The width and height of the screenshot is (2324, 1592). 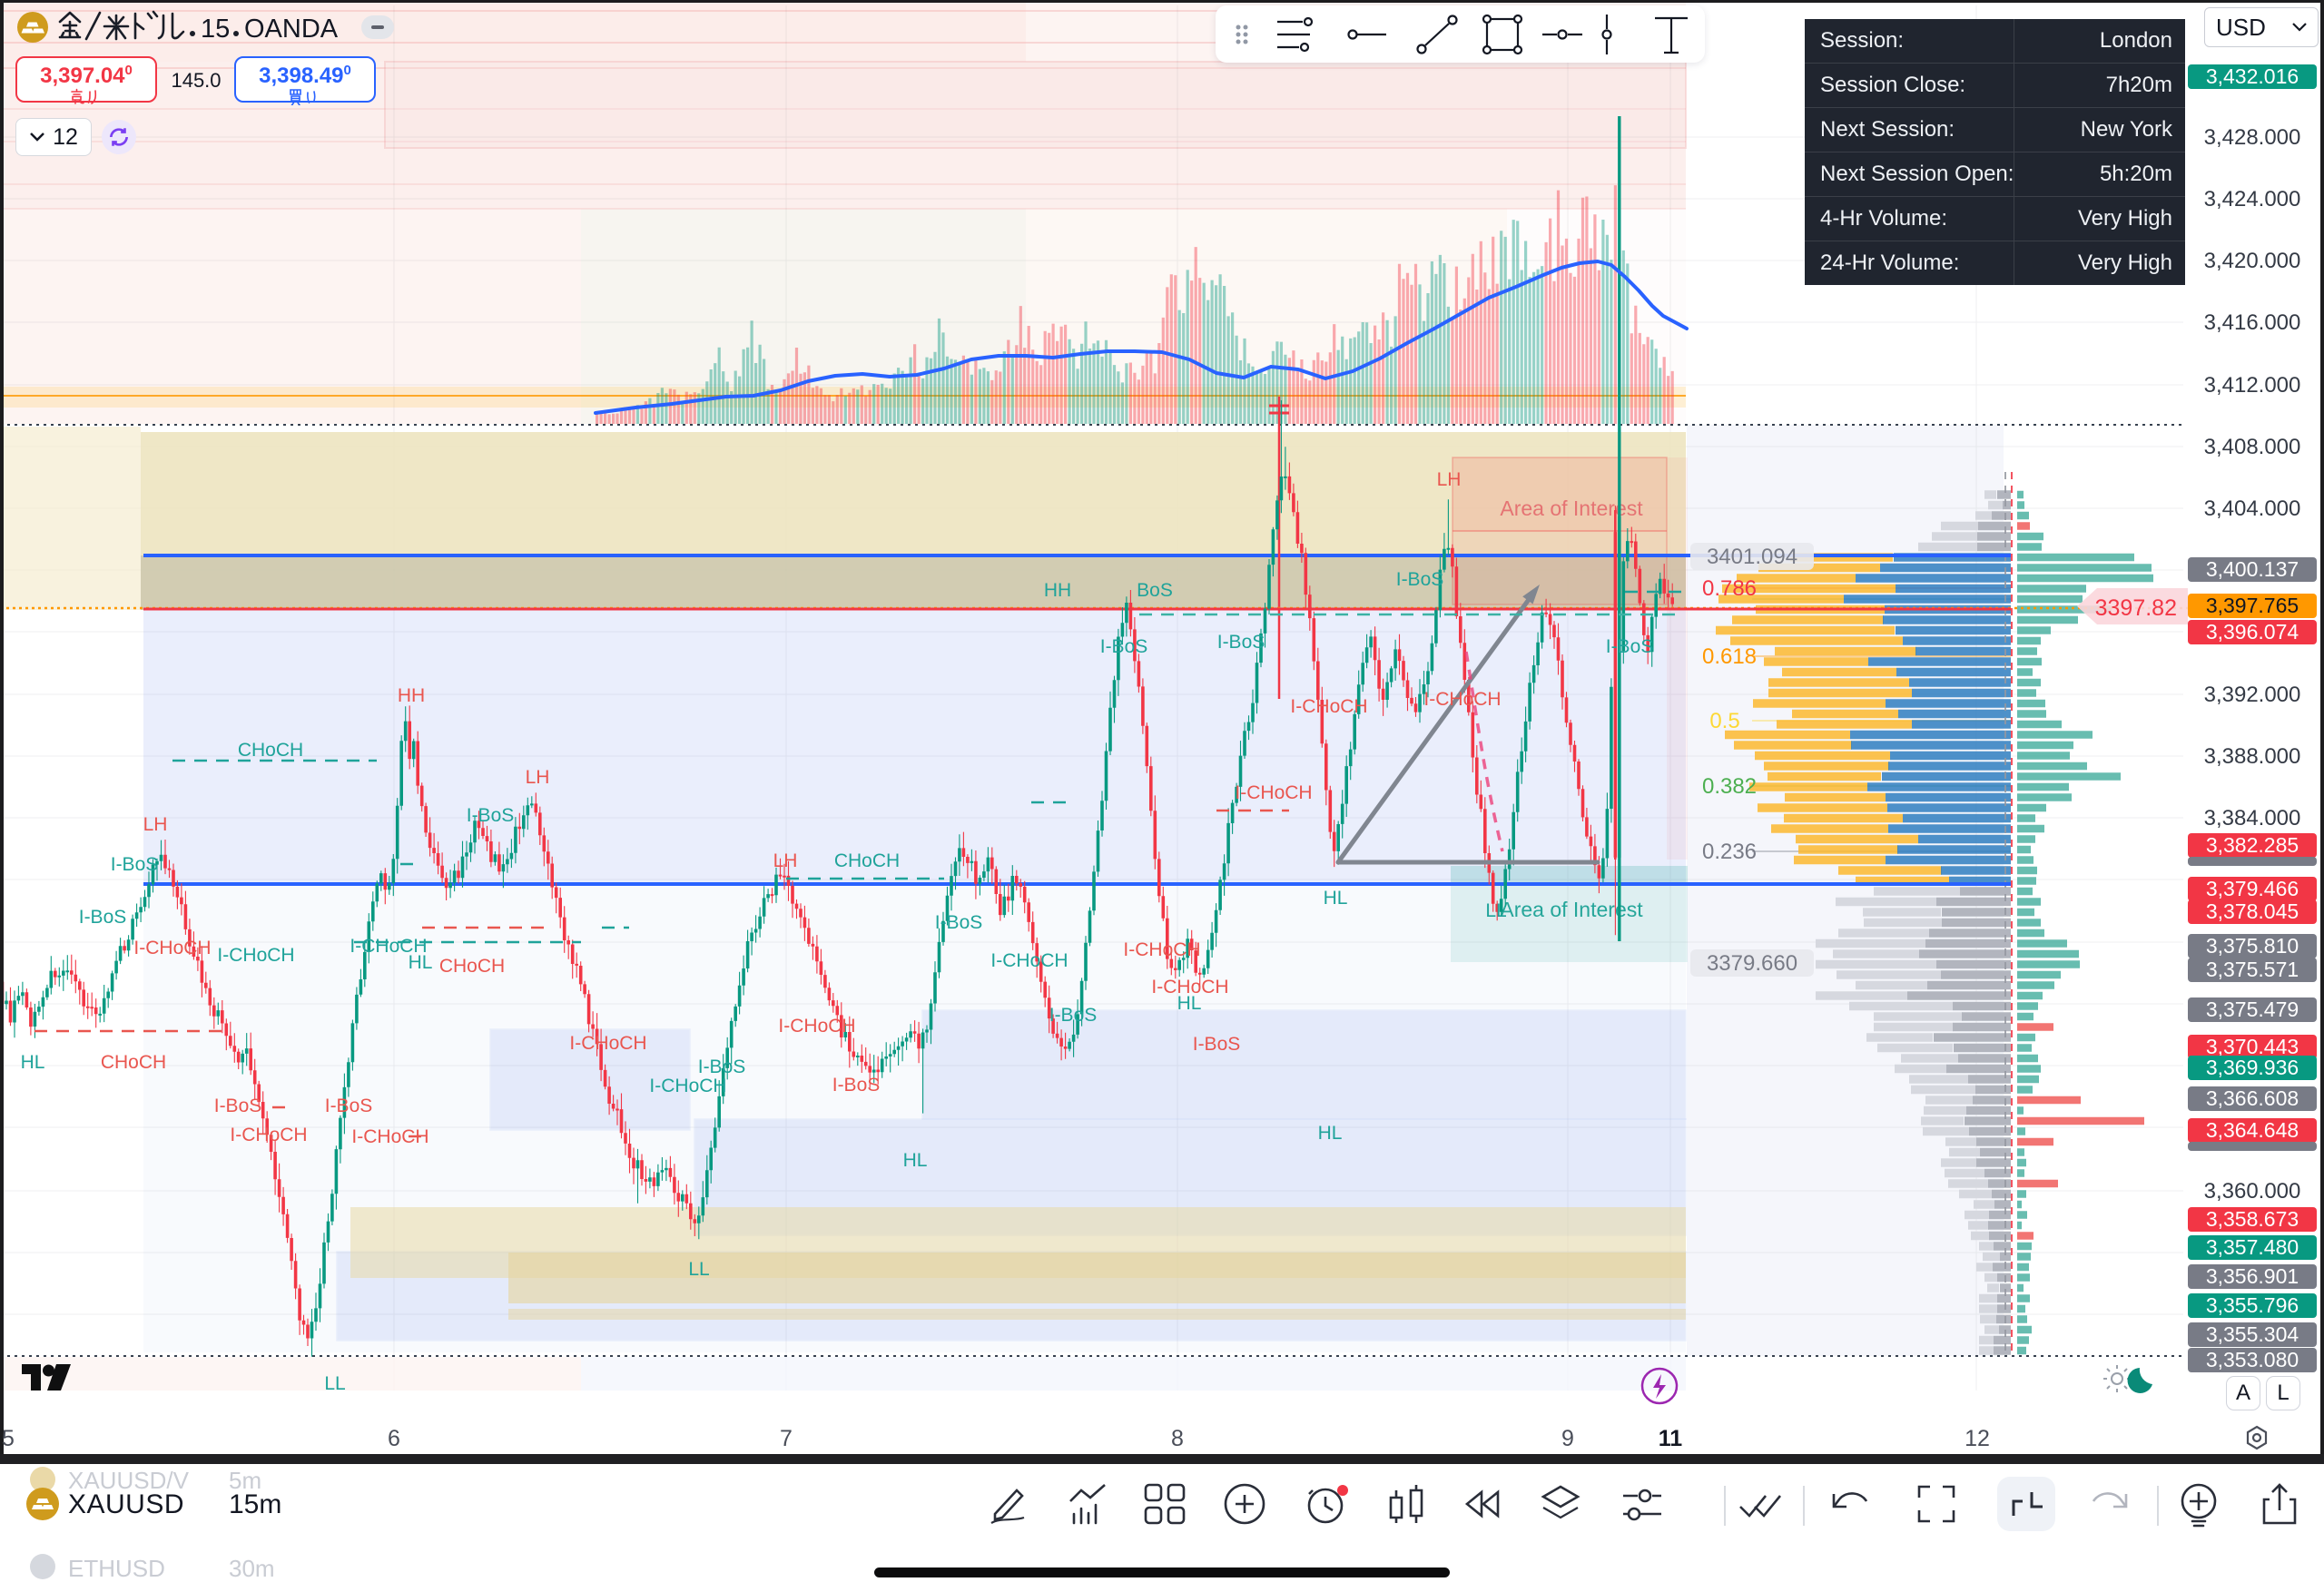 I want to click on svg-text: 9, so click(x=1567, y=1438).